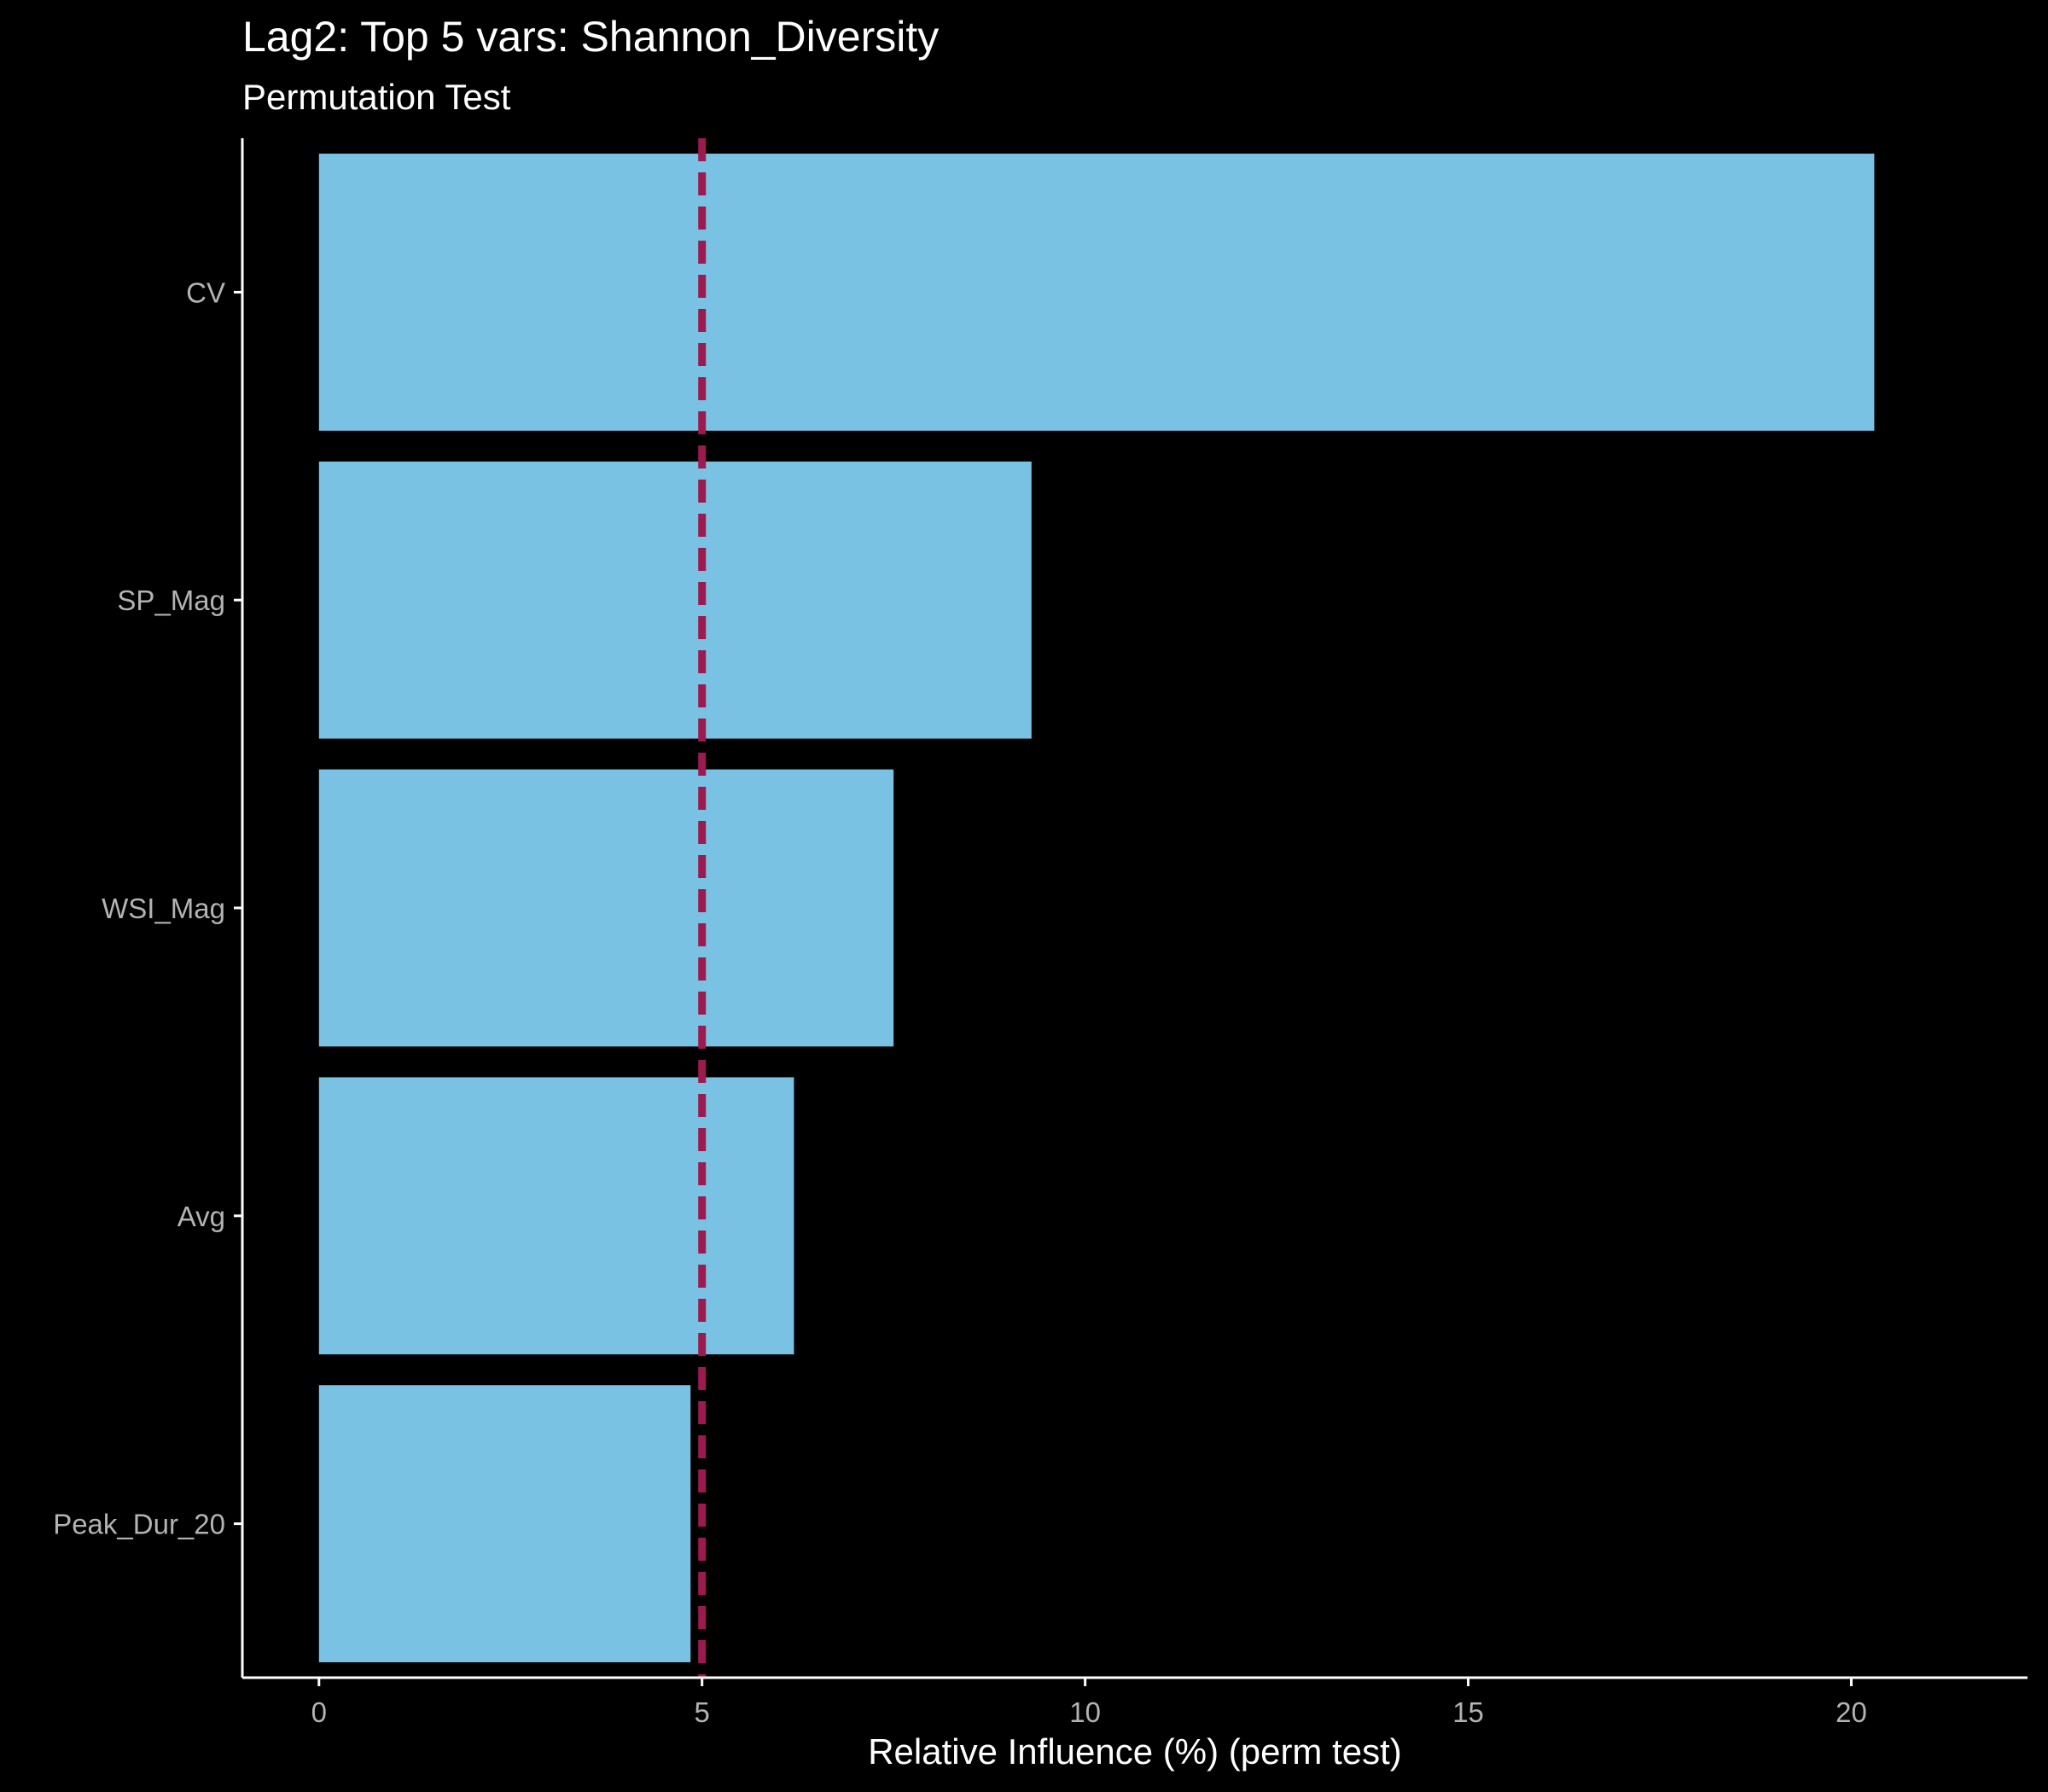 The image size is (2048, 1792). I want to click on y-tick-label: CV, so click(205, 292).